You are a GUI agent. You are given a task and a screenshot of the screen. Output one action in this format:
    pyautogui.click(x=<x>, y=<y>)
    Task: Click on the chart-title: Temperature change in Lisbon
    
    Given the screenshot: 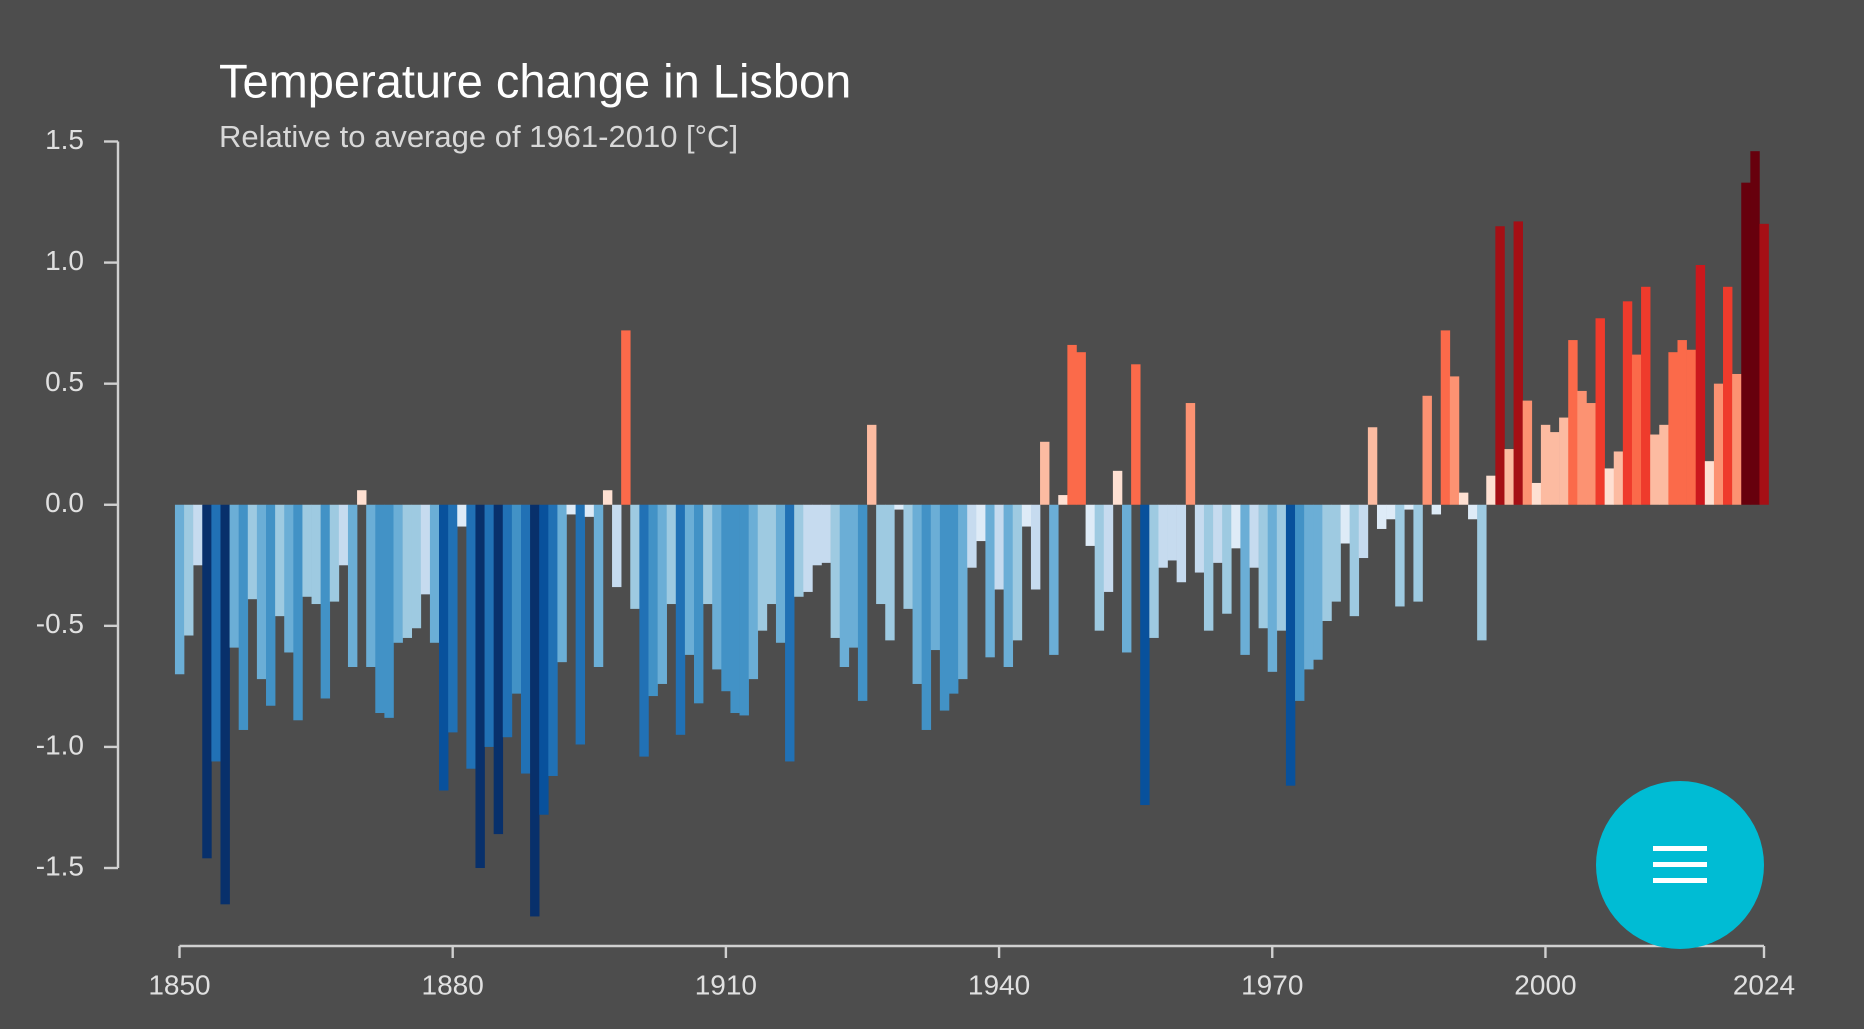 What is the action you would take?
    pyautogui.click(x=535, y=80)
    